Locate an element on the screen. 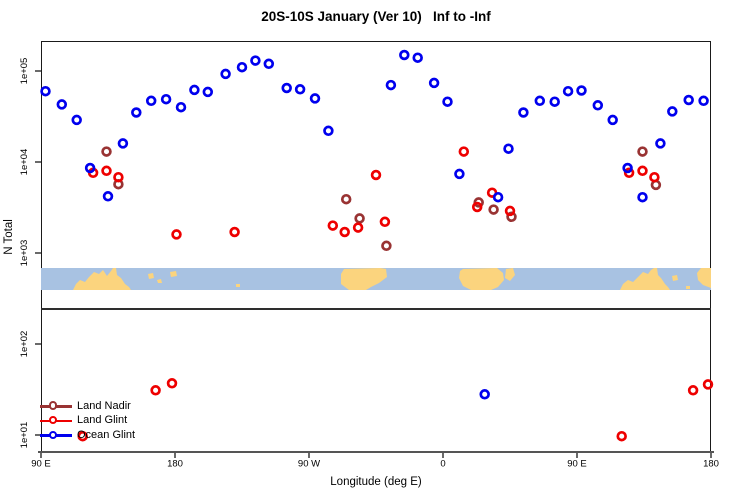 This screenshot has height=500, width=750. y-tick-label: 1e+01 is located at coordinates (24, 435).